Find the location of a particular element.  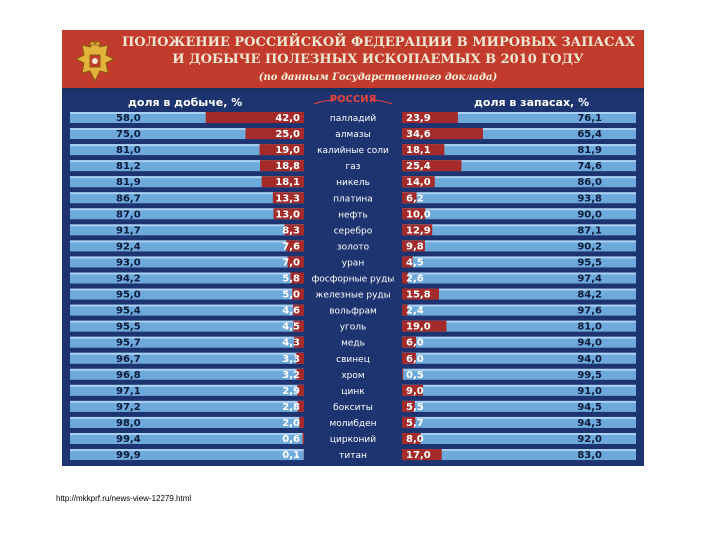

left-russia-value: 8,3 is located at coordinates (291, 230).